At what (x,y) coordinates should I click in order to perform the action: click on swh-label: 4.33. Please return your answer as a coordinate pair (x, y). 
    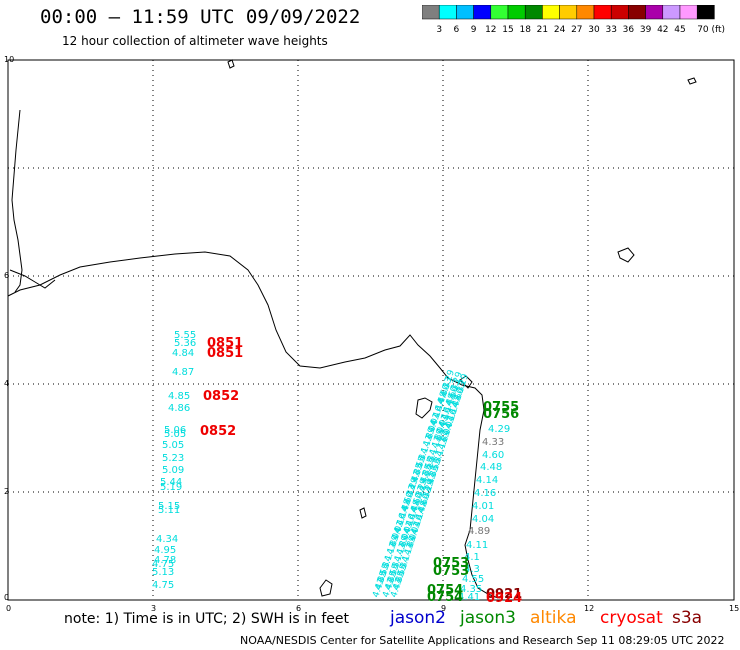
    Looking at the image, I should click on (493, 442).